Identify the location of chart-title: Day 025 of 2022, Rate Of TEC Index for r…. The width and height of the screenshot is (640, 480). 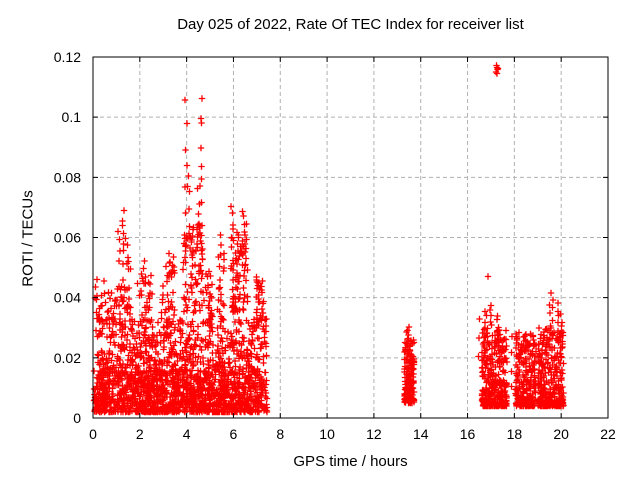
(350, 24).